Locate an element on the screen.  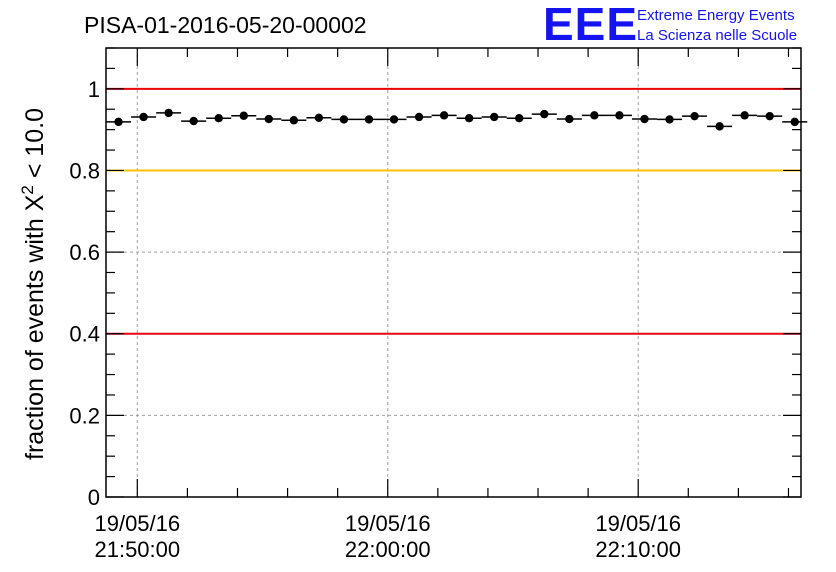
data-points is located at coordinates (457, 119).